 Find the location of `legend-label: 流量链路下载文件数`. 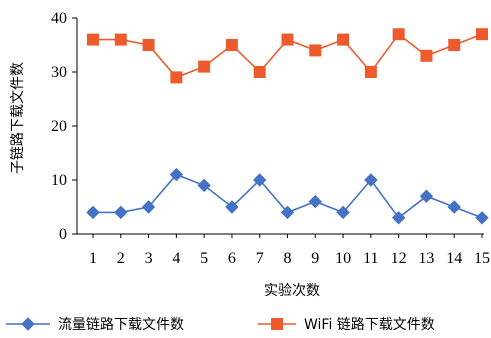

legend-label: 流量链路下载文件数 is located at coordinates (121, 325).